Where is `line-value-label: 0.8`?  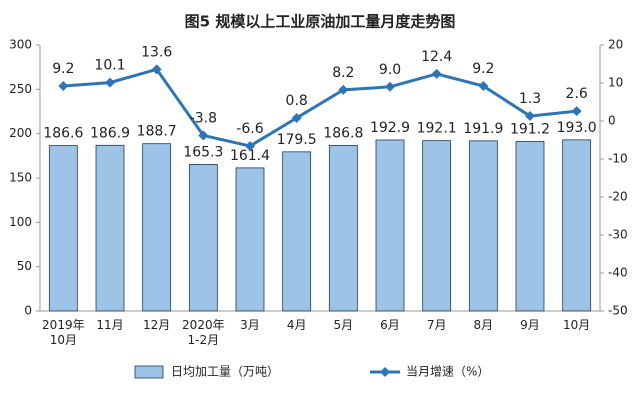
line-value-label: 0.8 is located at coordinates (297, 101).